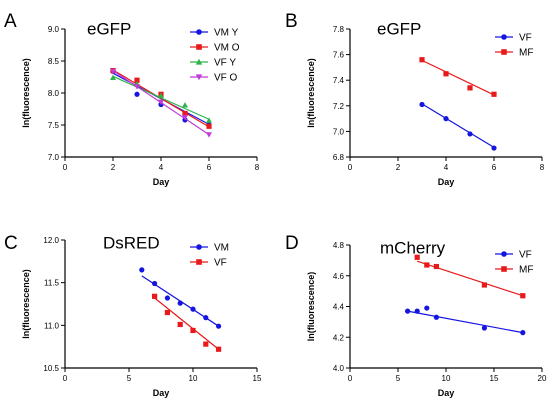 Image resolution: width=550 pixels, height=410 pixels. What do you see at coordinates (131, 242) in the screenshot?
I see `panel-title: DsRED` at bounding box center [131, 242].